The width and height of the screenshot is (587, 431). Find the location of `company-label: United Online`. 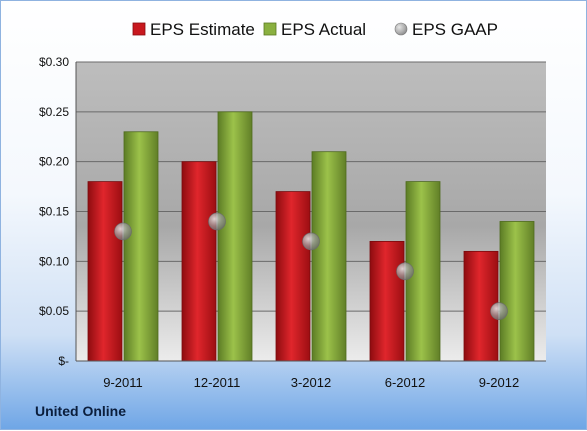

company-label: United Online is located at coordinates (80, 411).